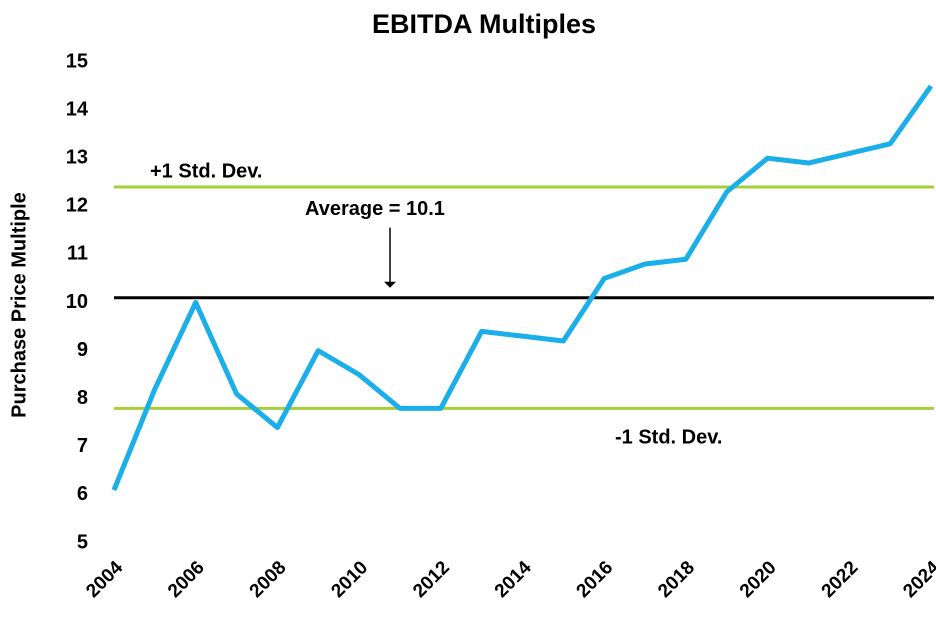 Image resolution: width=936 pixels, height=621 pixels. I want to click on reference-label: -1 Std. Dev., so click(668, 438).